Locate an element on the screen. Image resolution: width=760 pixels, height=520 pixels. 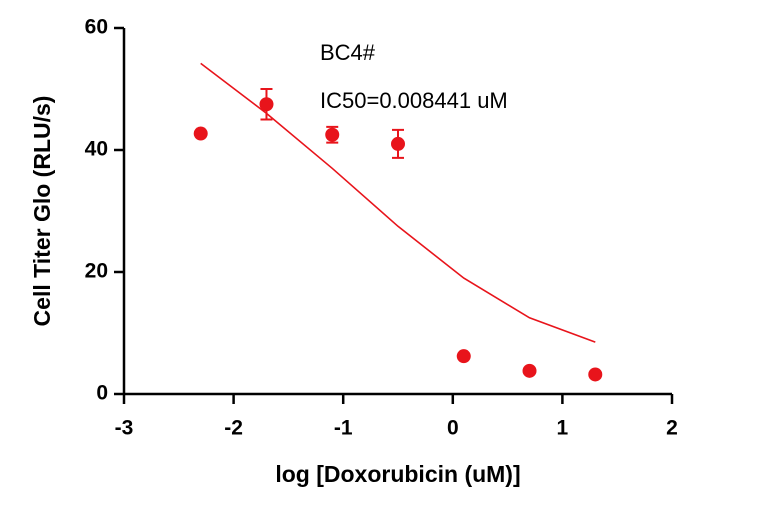
y-tick-label: 20 is located at coordinates (96, 271).